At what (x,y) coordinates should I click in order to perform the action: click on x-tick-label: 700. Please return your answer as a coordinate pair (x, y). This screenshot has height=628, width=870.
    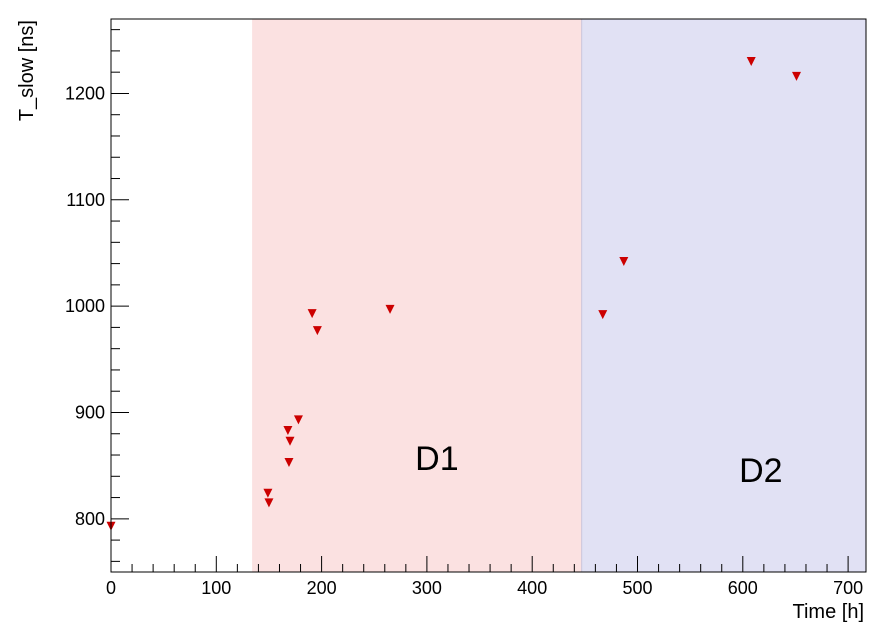
    Looking at the image, I should click on (848, 588).